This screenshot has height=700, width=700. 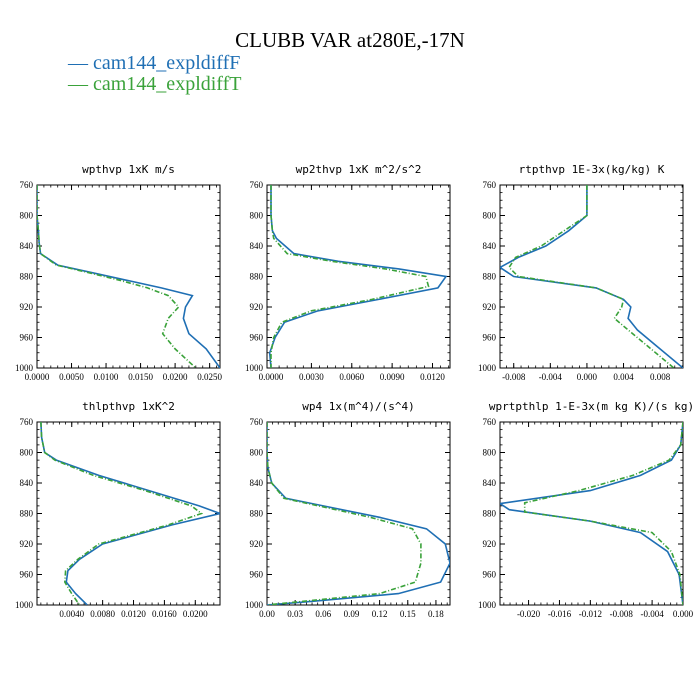 I want to click on plot-title: rtpthvp 1E-3x(kg/kg) K, so click(x=592, y=169).